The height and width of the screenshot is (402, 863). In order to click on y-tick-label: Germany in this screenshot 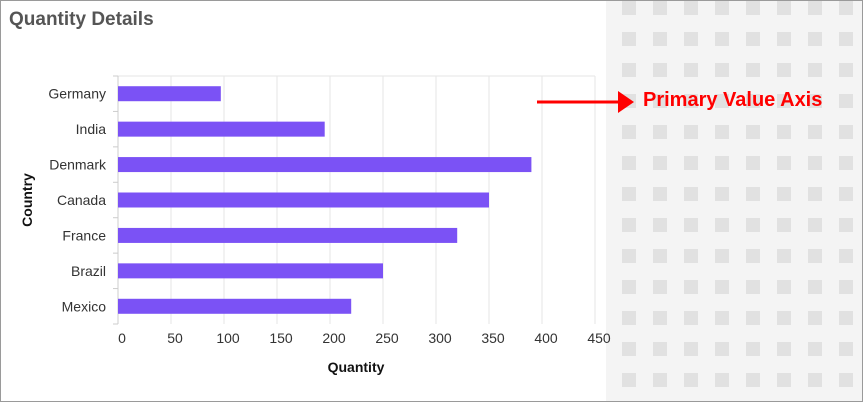, I will do `click(77, 94)`.